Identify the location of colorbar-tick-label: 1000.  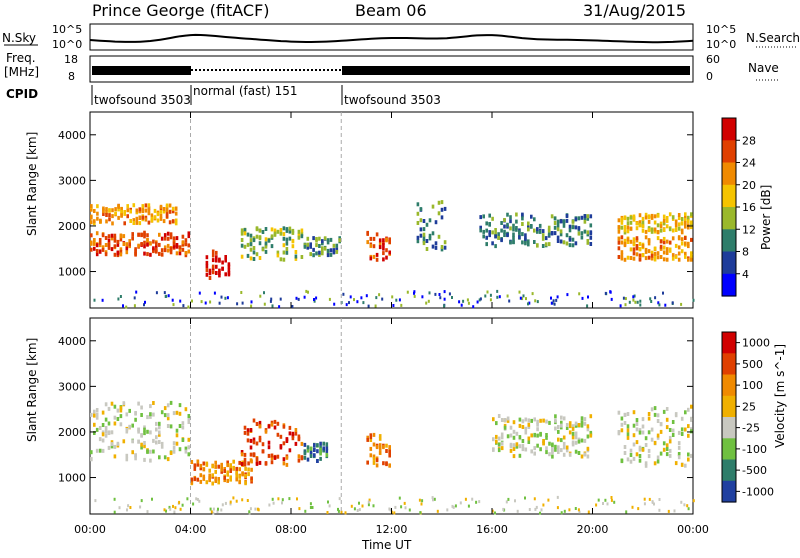
(756, 343).